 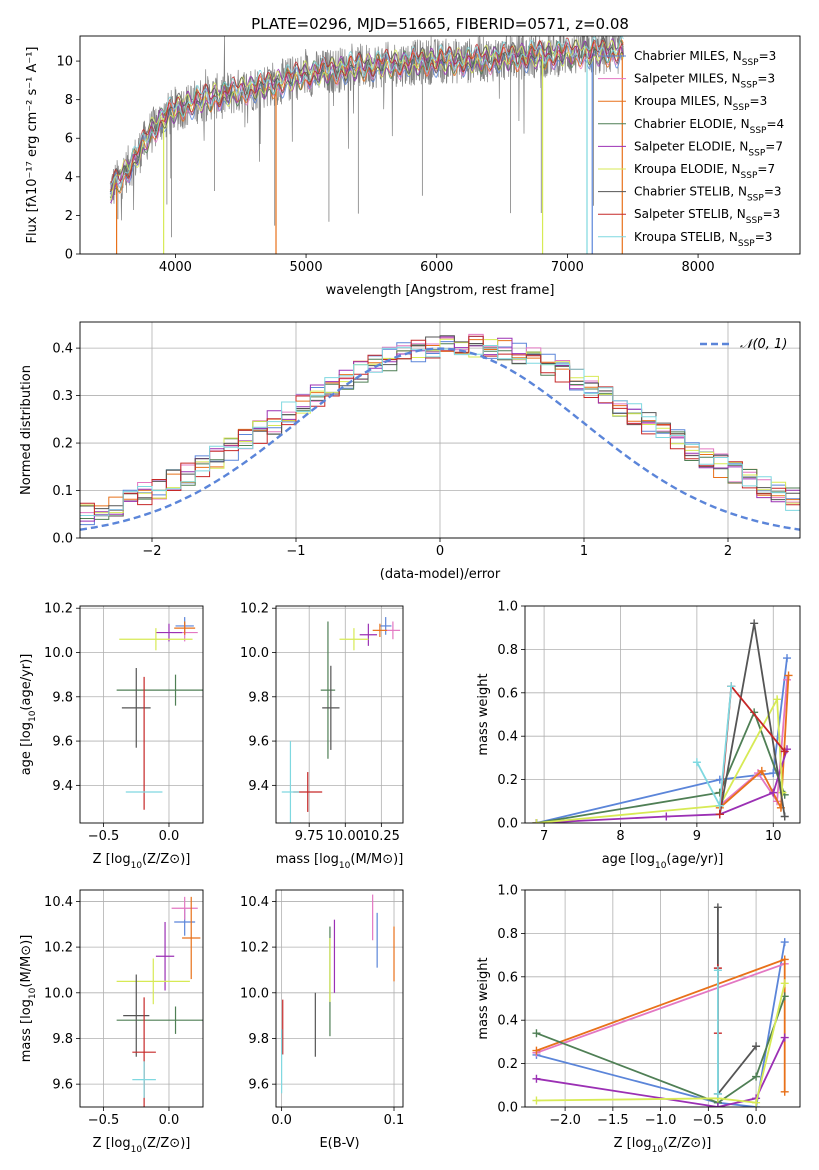 What do you see at coordinates (567, 267) in the screenshot?
I see `x-tick-label: 7000` at bounding box center [567, 267].